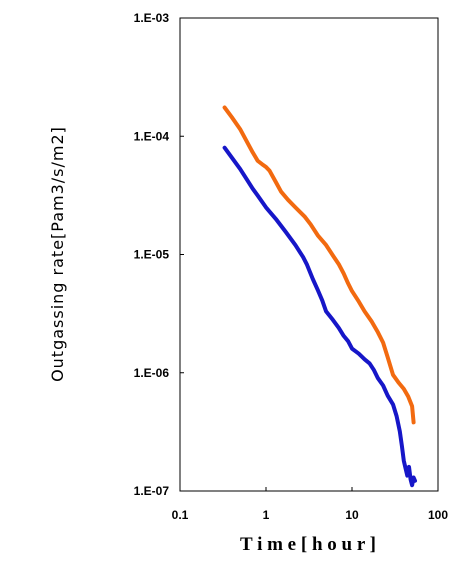  Describe the element at coordinates (352, 515) in the screenshot. I see `x-tick-label: 10` at that location.